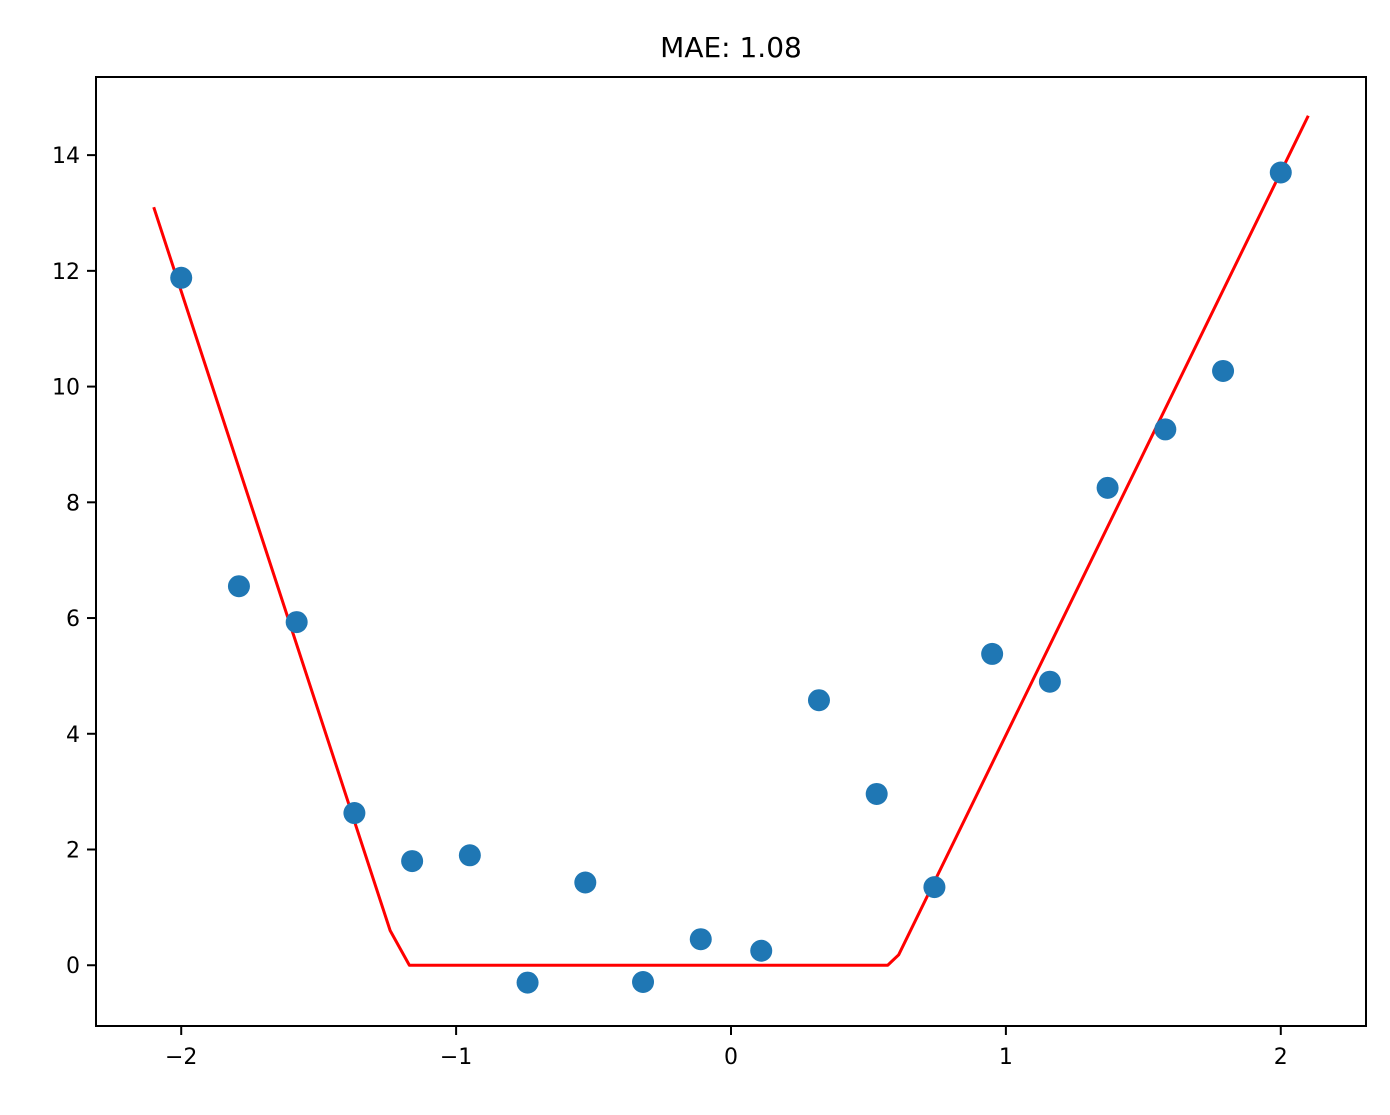 The image size is (1390, 1115). Describe the element at coordinates (66, 156) in the screenshot. I see `y-tick-label: 14` at that location.